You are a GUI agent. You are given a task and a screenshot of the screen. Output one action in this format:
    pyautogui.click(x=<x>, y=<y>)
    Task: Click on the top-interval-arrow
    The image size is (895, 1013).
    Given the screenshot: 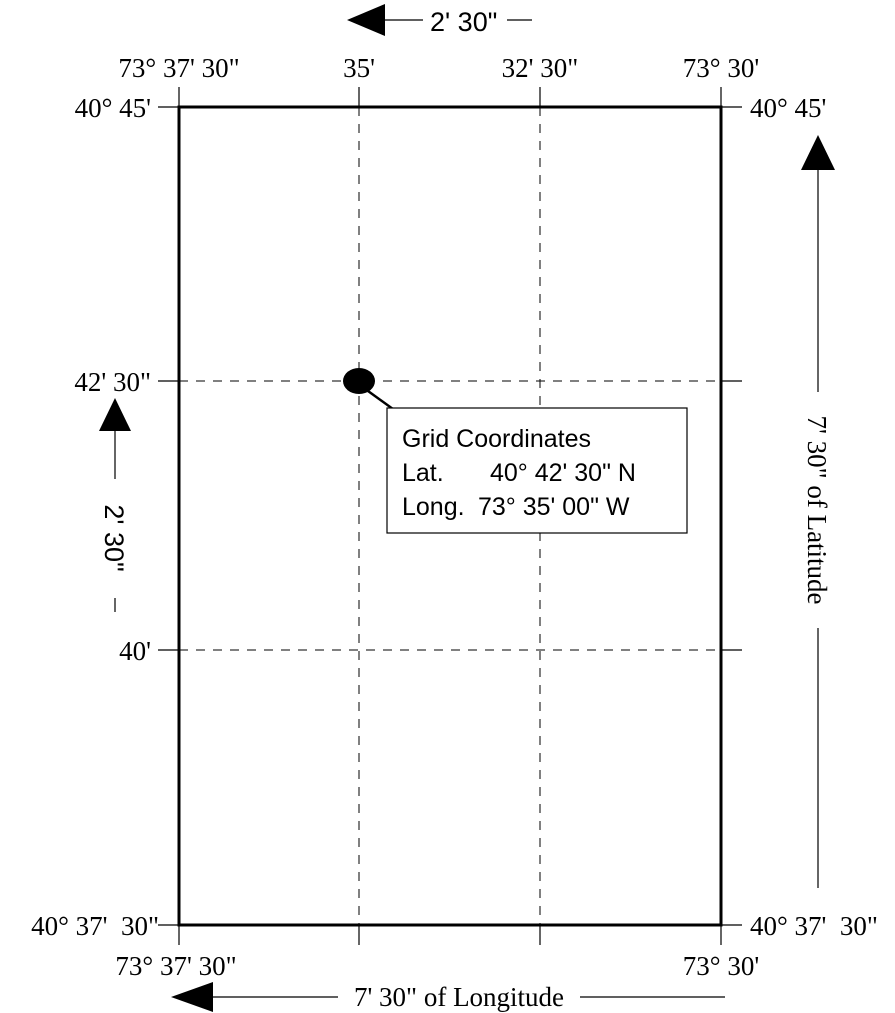 What is the action you would take?
    pyautogui.click(x=439, y=20)
    